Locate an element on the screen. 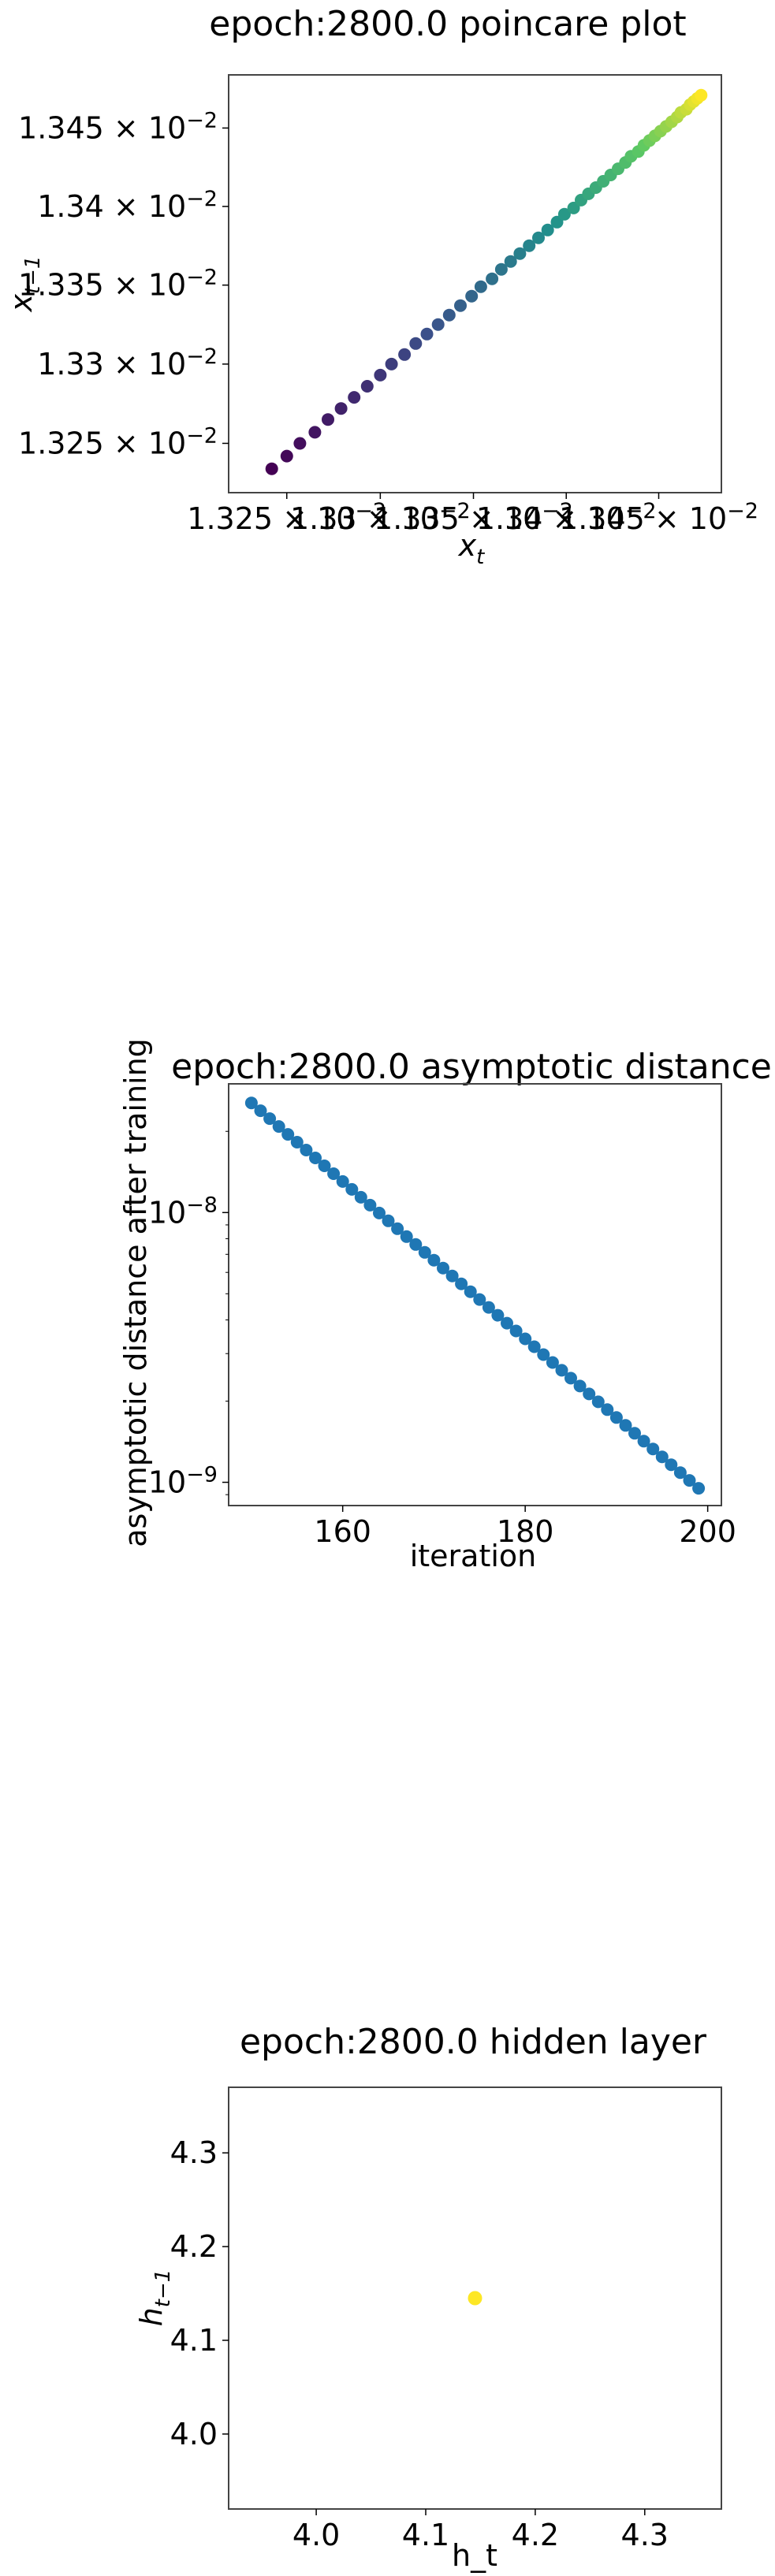 This screenshot has width=775, height=2576. asymptotic-x-label: iteration is located at coordinates (473, 1556).